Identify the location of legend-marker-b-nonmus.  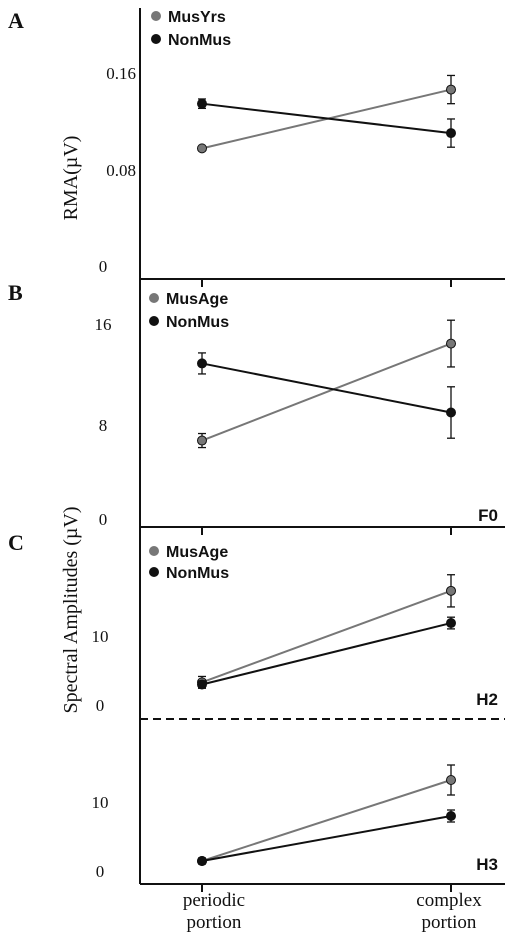
(154, 321).